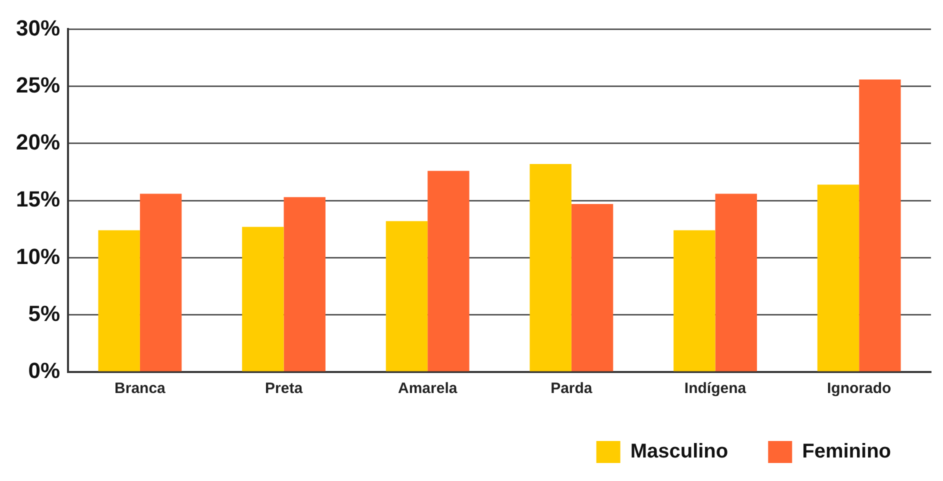 This screenshot has width=943, height=481. Describe the element at coordinates (38, 142) in the screenshot. I see `y-tick-label: 20%` at that location.